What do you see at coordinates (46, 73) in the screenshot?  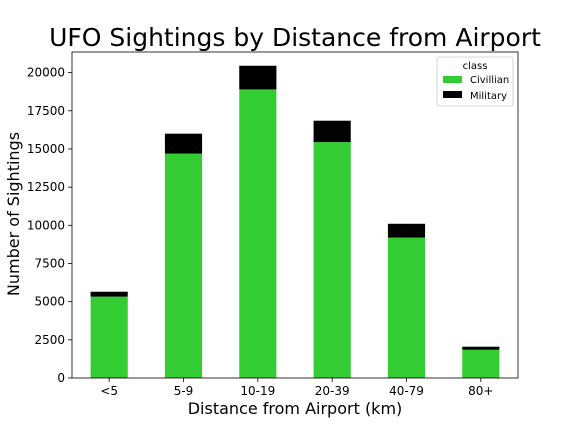 I see `y-tick-label: 20000` at bounding box center [46, 73].